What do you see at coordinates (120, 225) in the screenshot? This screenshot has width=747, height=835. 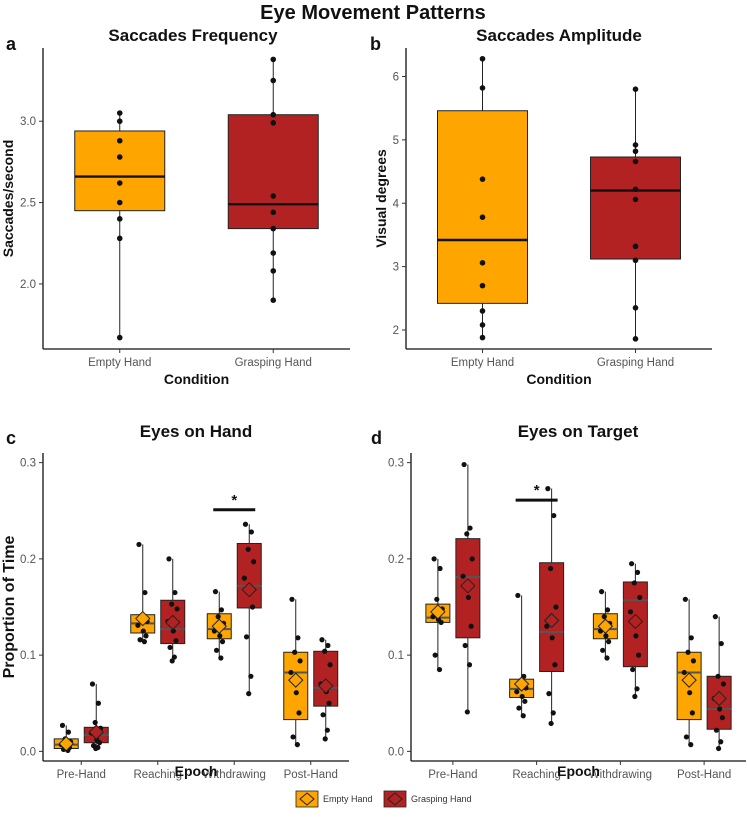 I see `box-group-empty-hand` at bounding box center [120, 225].